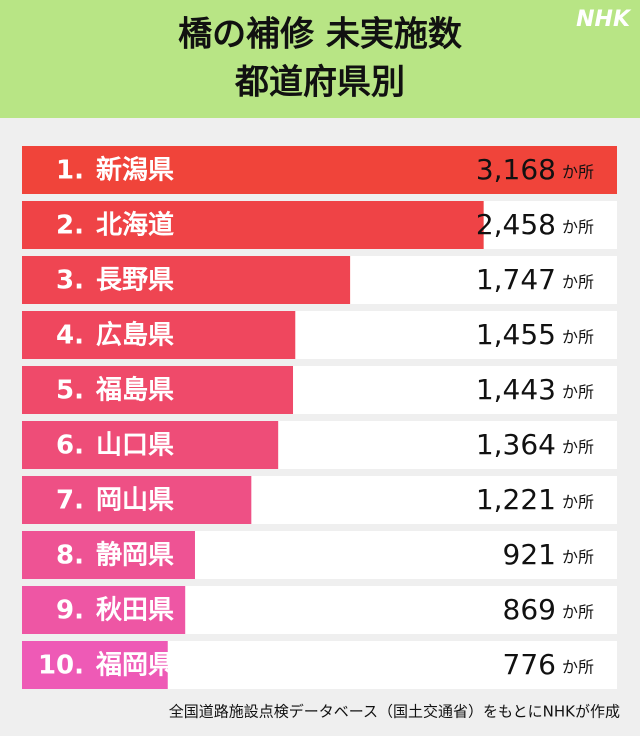 The image size is (640, 736). Describe the element at coordinates (135, 225) in the screenshot. I see `category-label: 北海道` at that location.